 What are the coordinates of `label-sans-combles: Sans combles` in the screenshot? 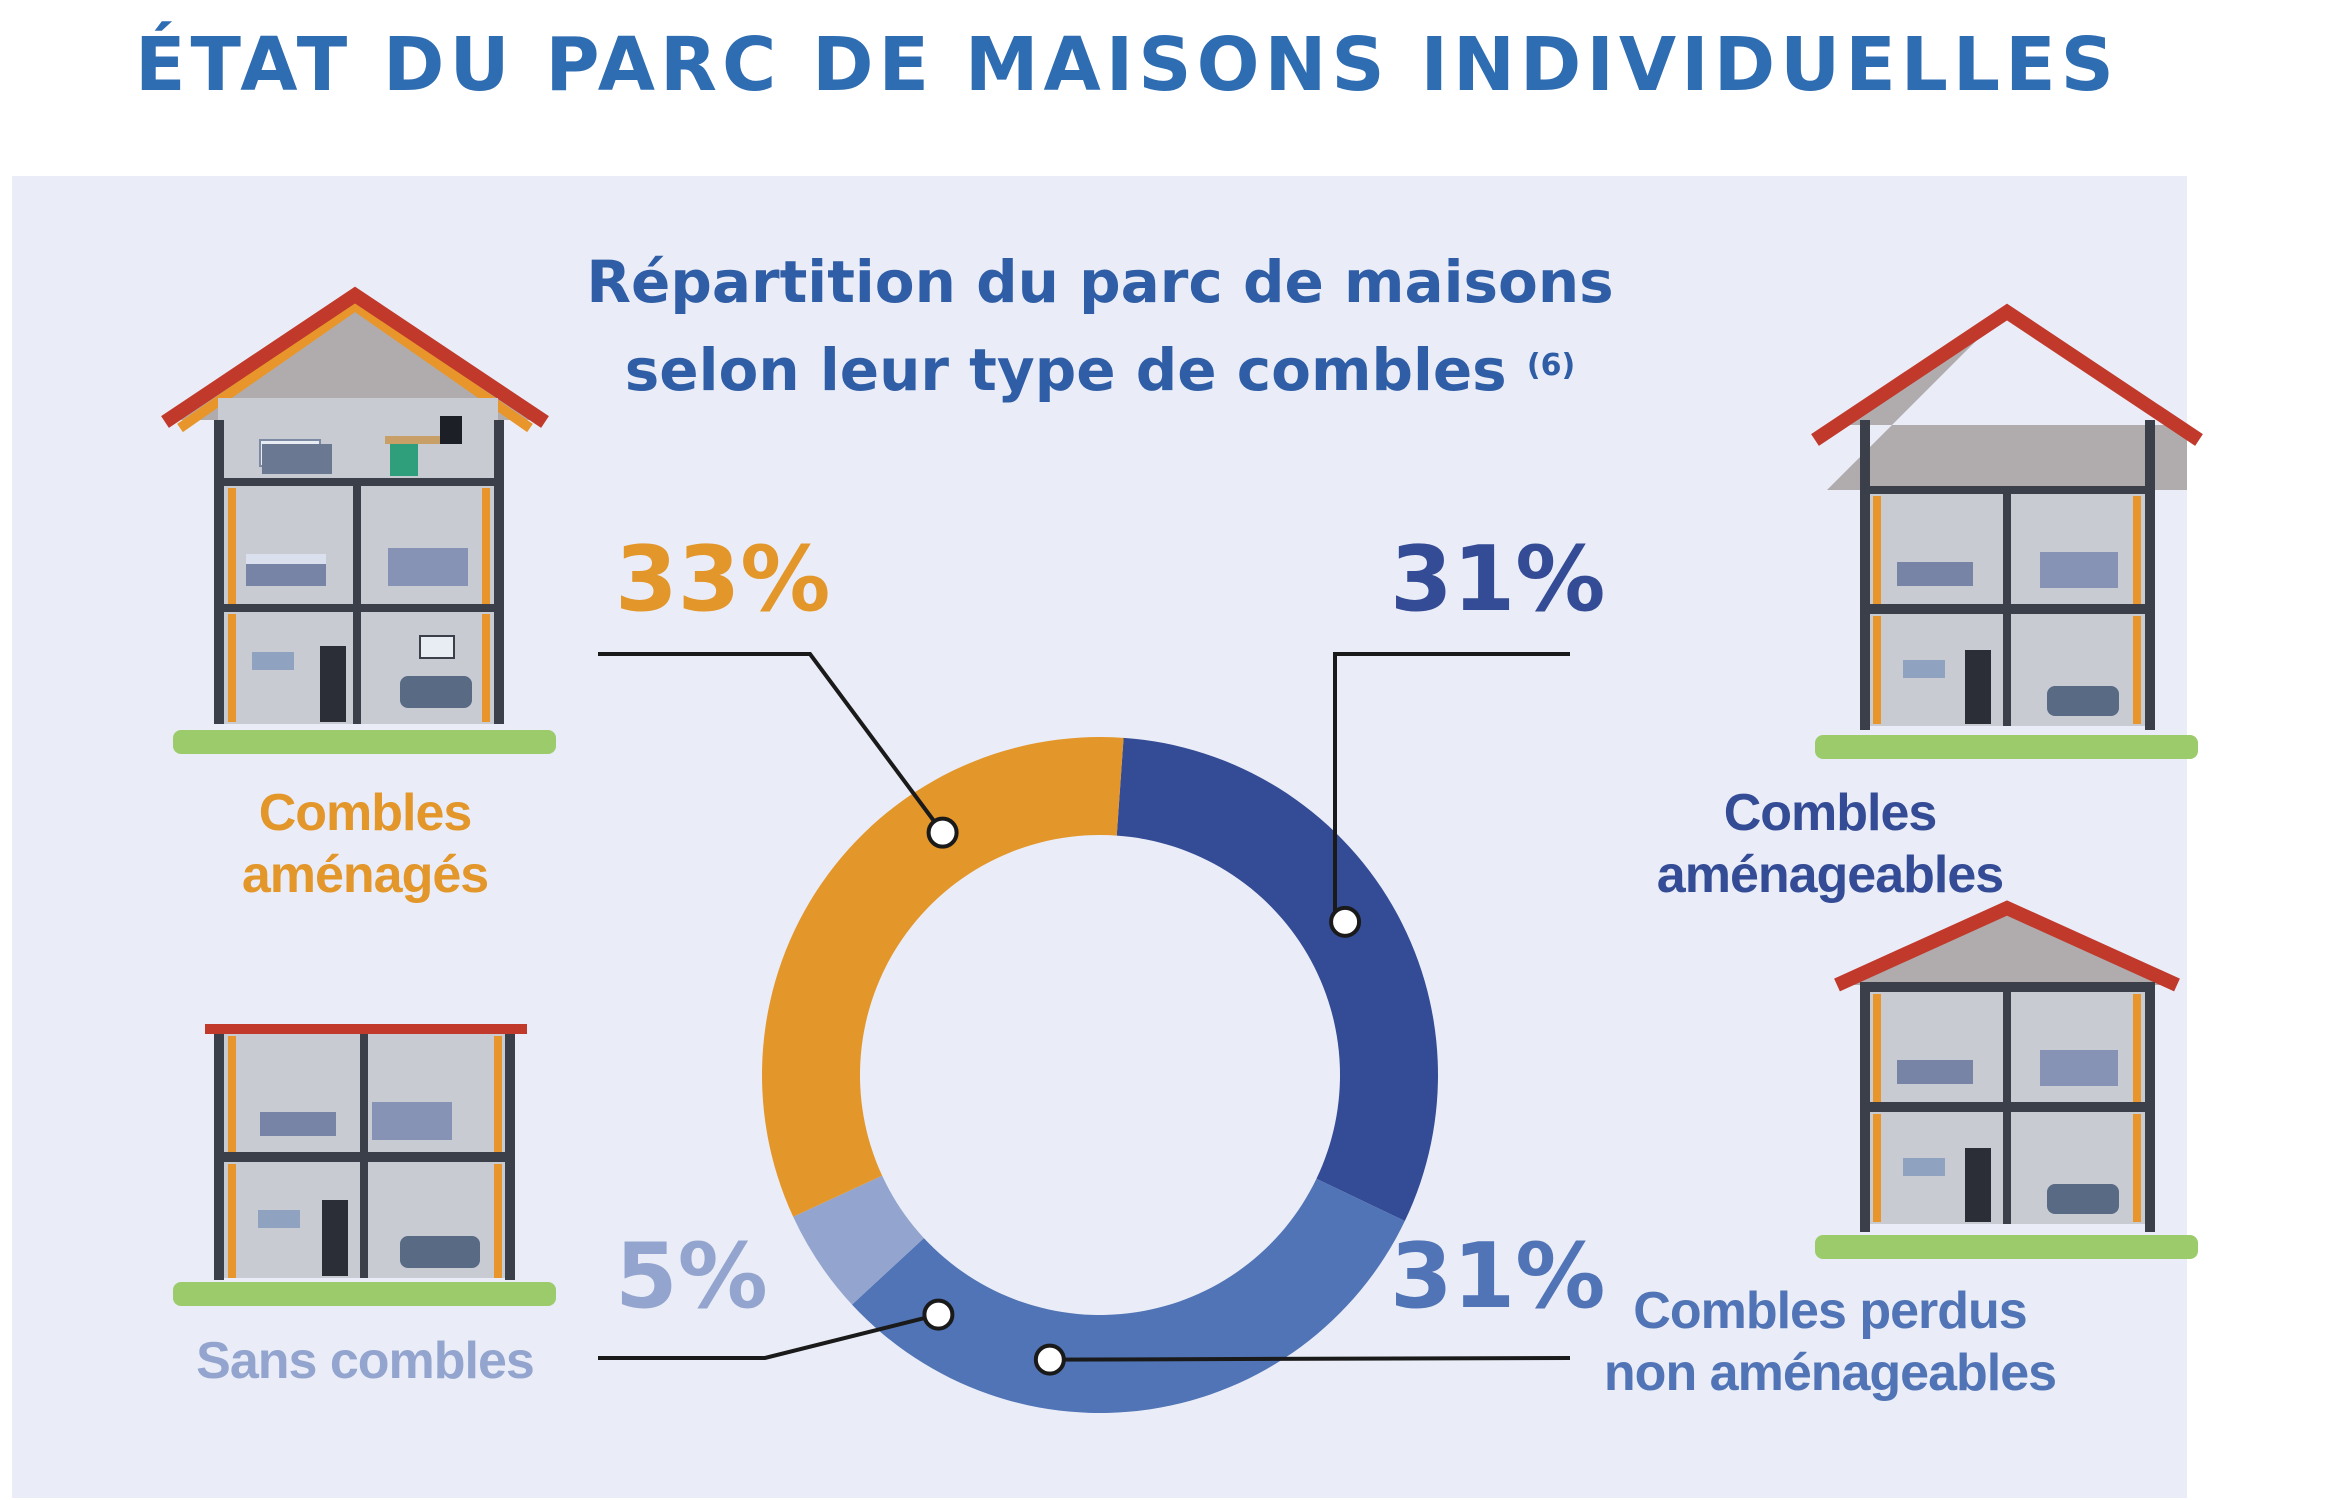 It's located at (365, 1361).